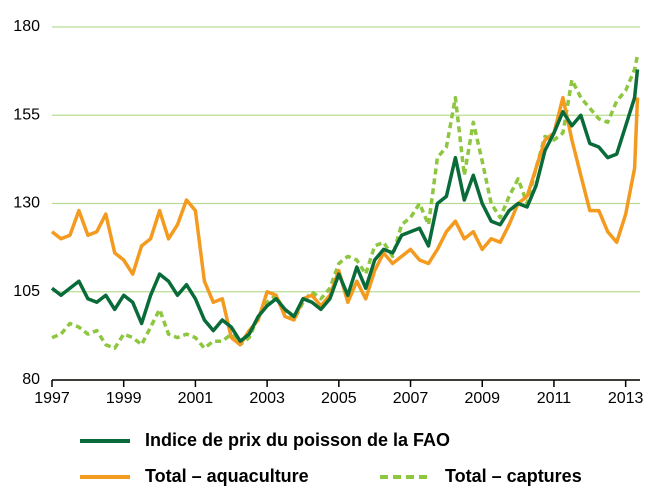 The image size is (648, 490). Describe the element at coordinates (411, 398) in the screenshot. I see `x-tick-label: 2007` at that location.